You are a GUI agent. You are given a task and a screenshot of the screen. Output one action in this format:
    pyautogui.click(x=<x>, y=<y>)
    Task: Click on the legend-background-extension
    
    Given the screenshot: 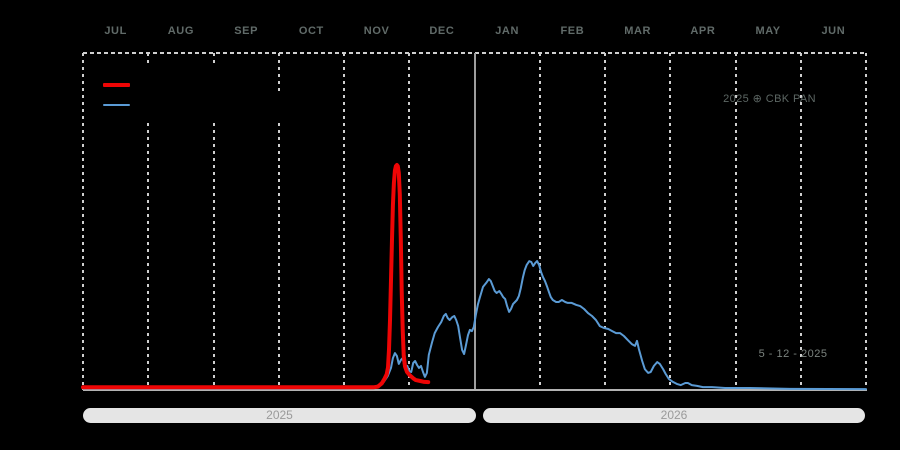 What is the action you would take?
    pyautogui.click(x=292, y=107)
    